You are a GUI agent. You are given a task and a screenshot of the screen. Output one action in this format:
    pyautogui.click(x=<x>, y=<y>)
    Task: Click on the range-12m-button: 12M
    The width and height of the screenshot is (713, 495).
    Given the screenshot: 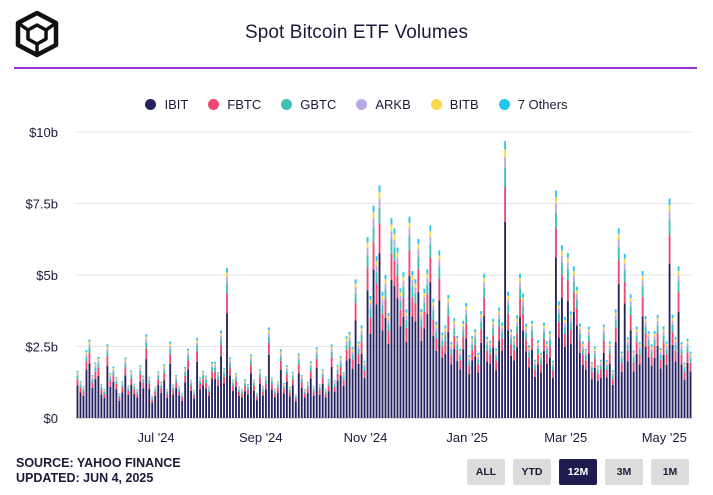 What is the action you would take?
    pyautogui.click(x=578, y=472)
    